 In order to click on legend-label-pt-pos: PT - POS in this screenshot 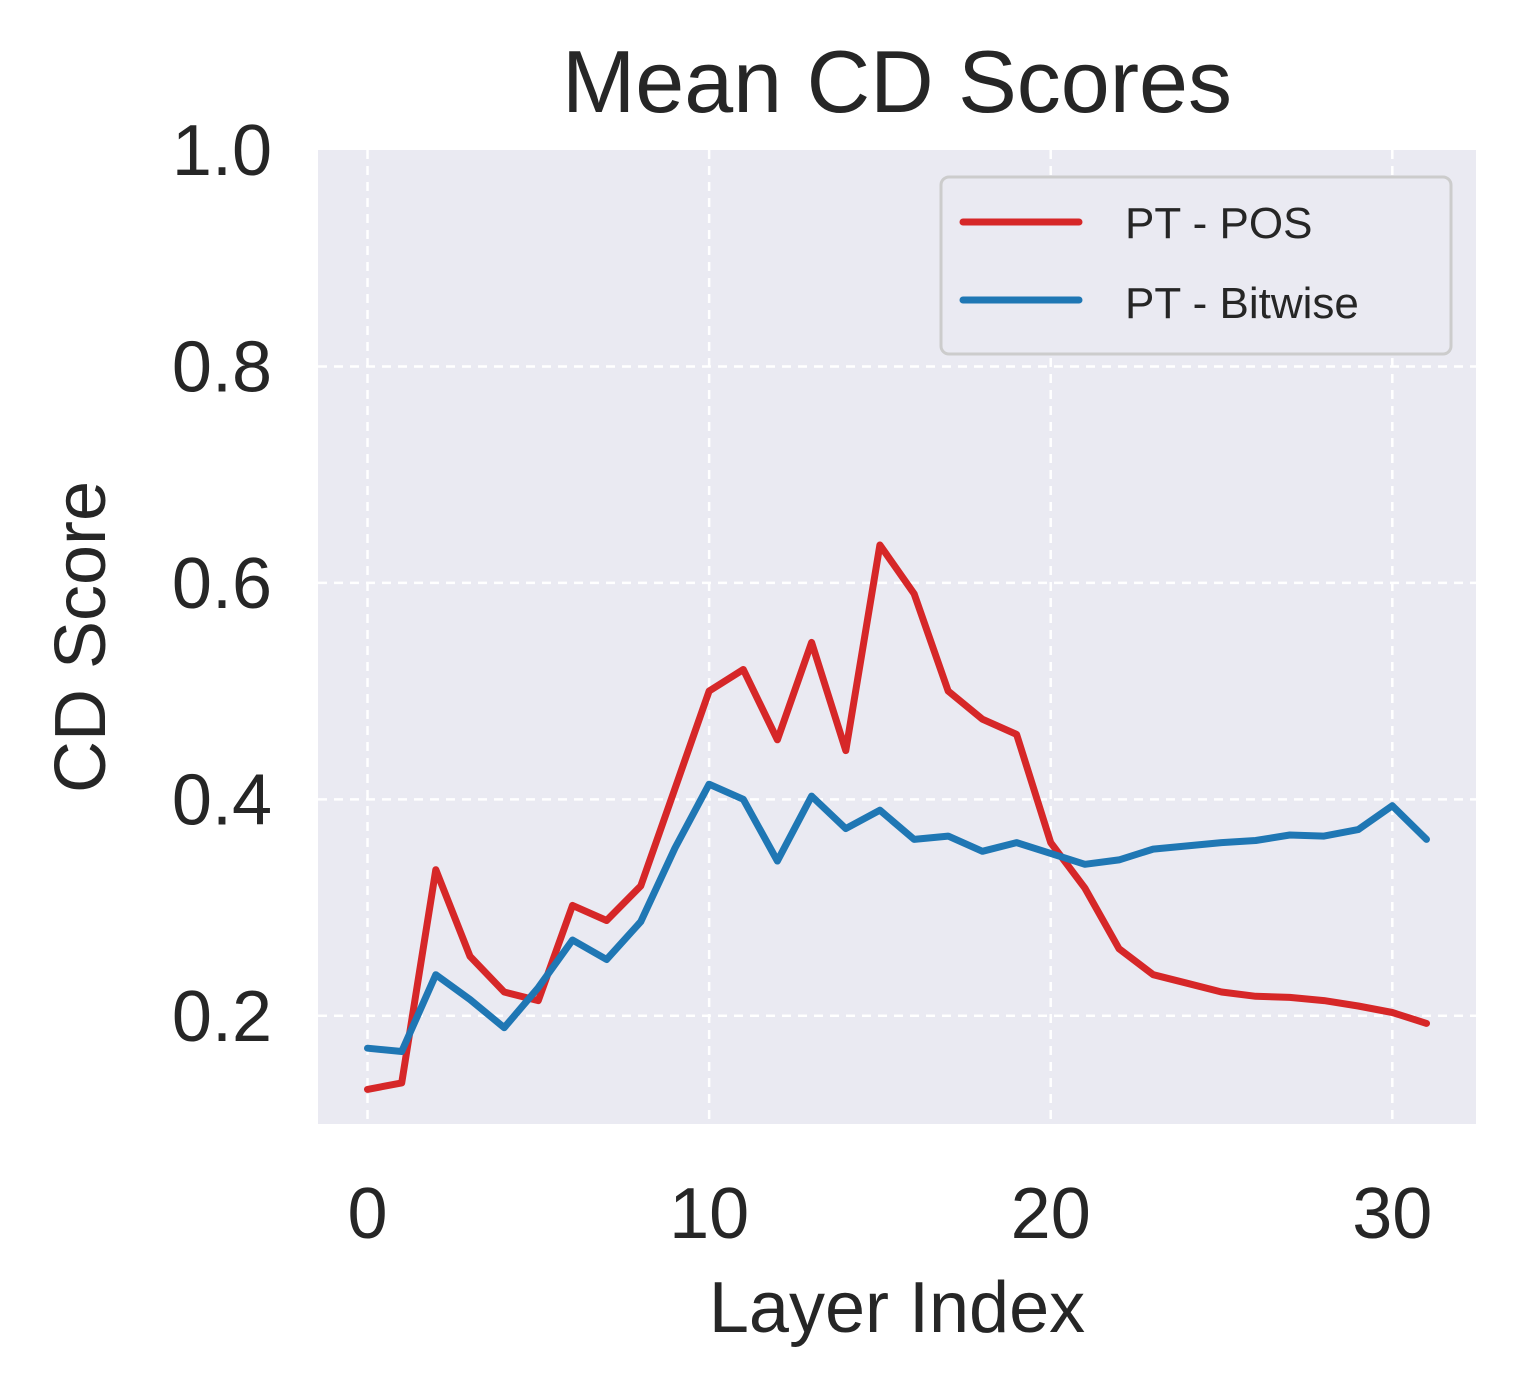, I will do `click(1218, 223)`.